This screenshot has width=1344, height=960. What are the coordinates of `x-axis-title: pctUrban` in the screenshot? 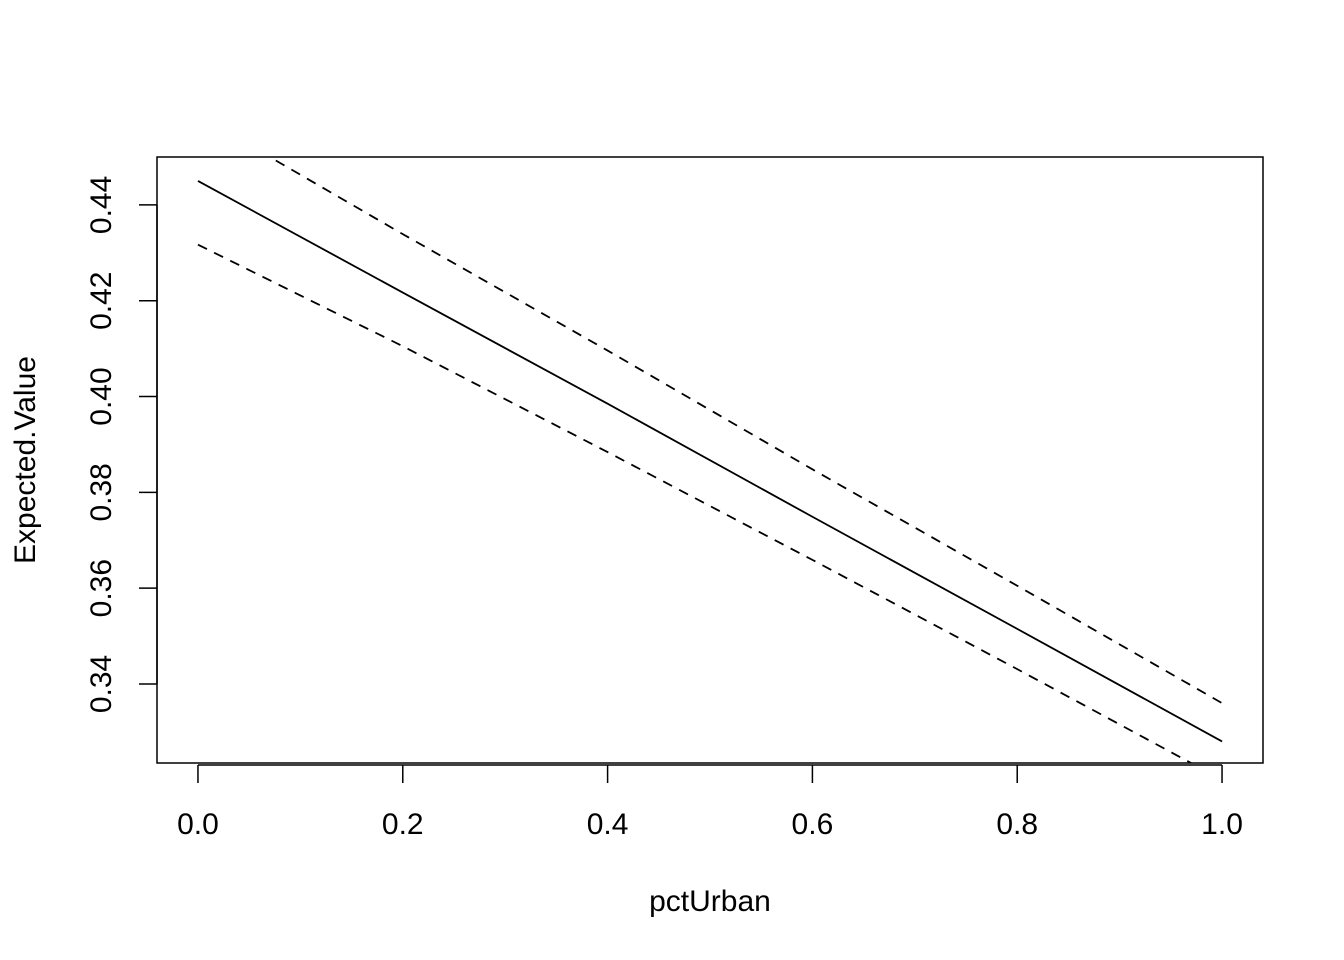 It's located at (710, 901).